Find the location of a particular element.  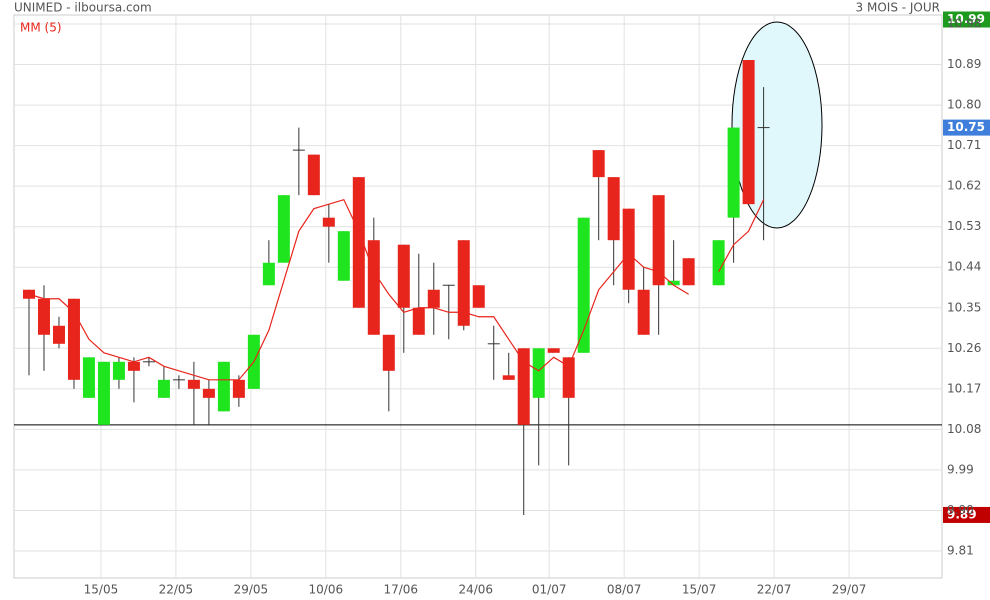

y-tick-label: 9.99 is located at coordinates (960, 469).